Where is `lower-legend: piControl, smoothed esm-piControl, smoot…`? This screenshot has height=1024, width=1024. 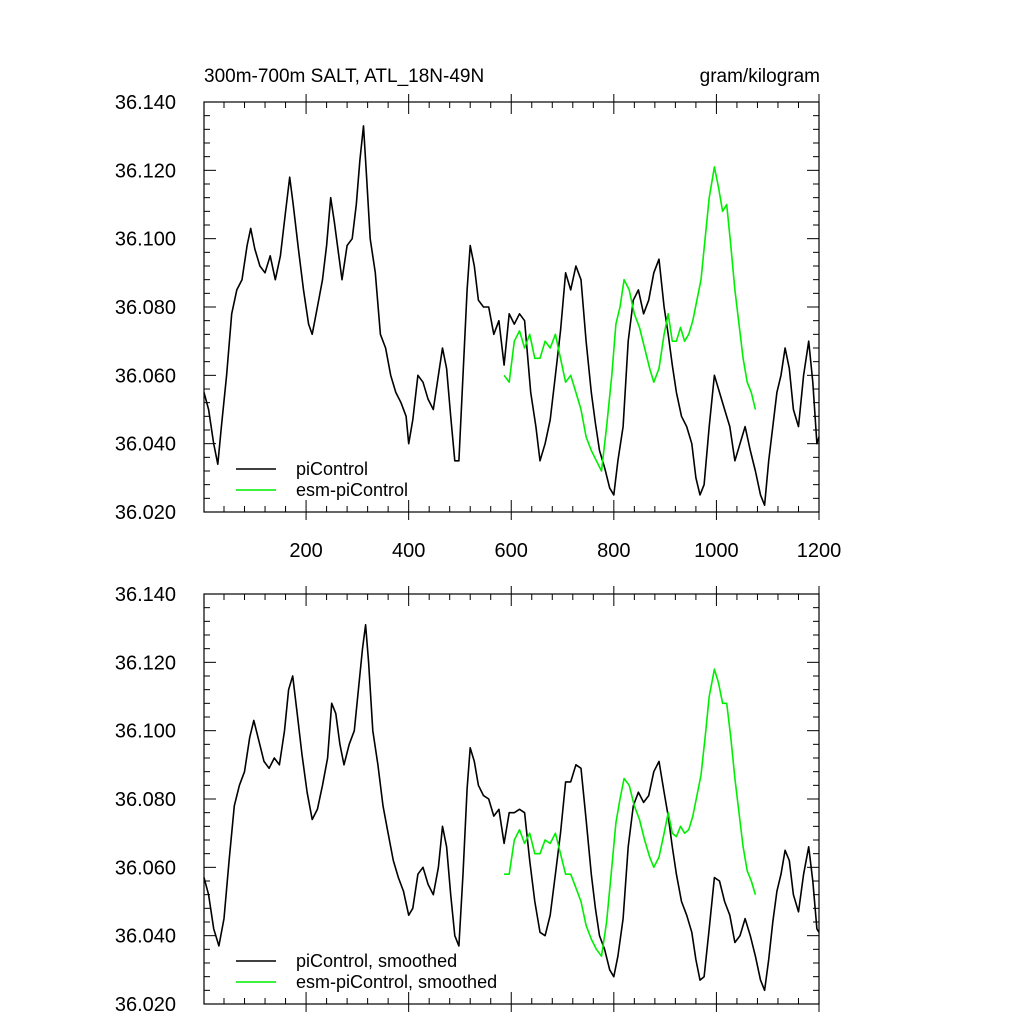
lower-legend: piControl, smoothed esm-piControl, smoot… is located at coordinates (366, 971).